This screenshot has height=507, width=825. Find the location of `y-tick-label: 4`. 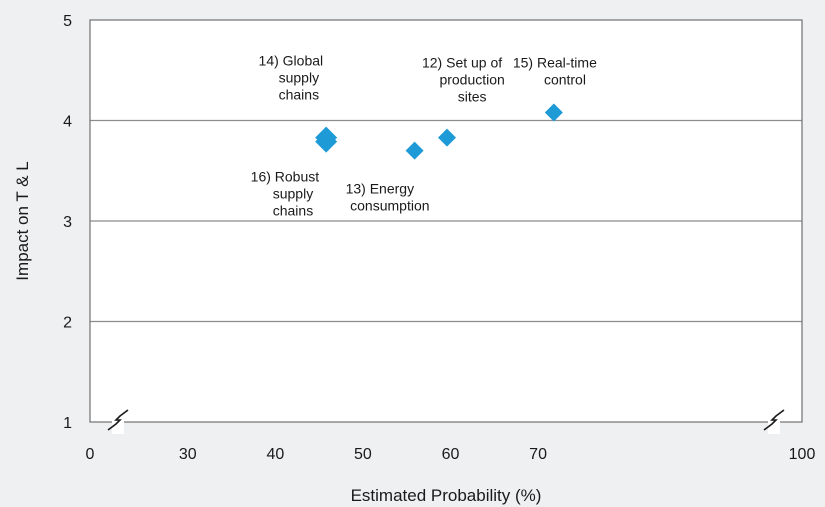

y-tick-label: 4 is located at coordinates (67, 122).